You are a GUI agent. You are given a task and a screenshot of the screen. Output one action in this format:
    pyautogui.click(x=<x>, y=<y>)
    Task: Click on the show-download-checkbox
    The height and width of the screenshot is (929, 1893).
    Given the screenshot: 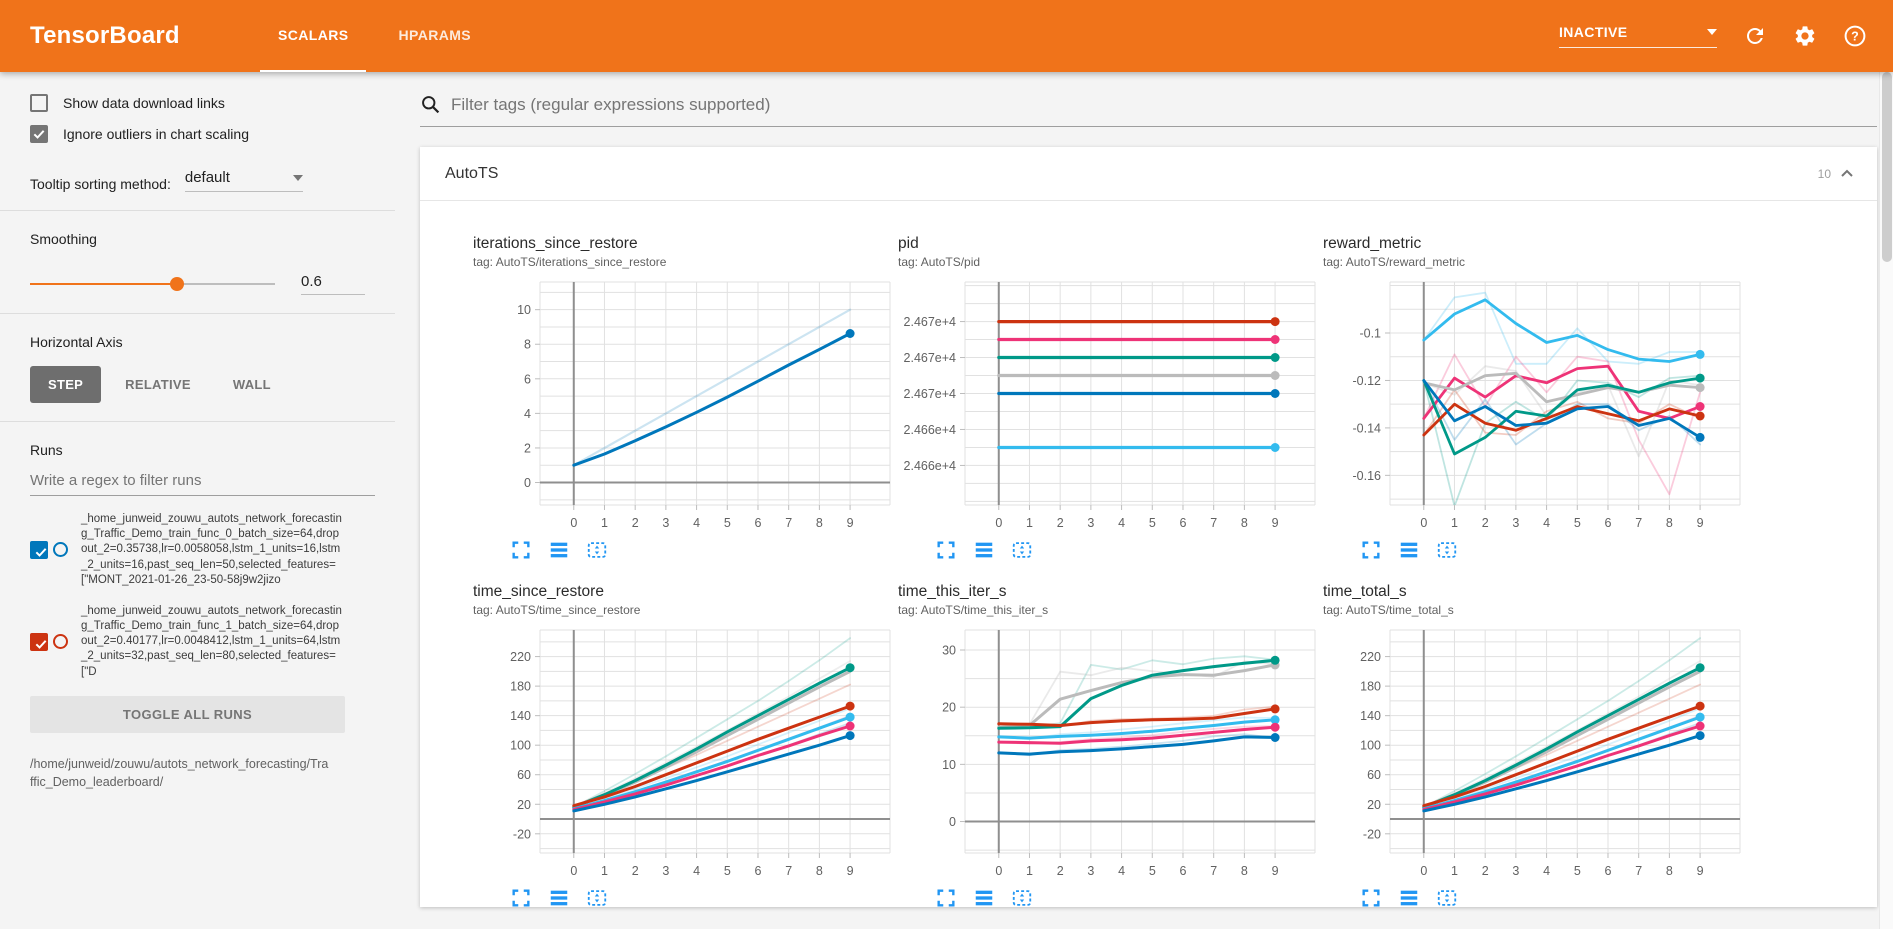 What is the action you would take?
    pyautogui.click(x=39, y=103)
    